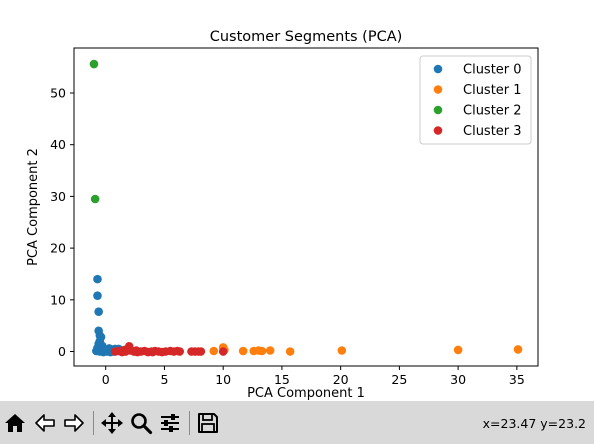 The image size is (594, 444). I want to click on x-tick-label: 5, so click(164, 379).